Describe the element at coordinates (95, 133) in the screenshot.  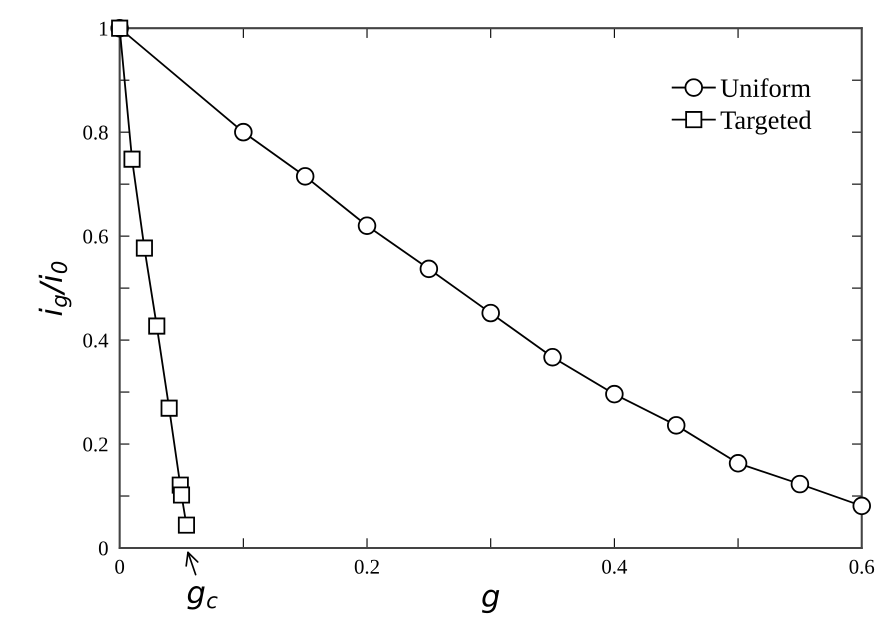
I see `y-tick-label: 0.8` at that location.